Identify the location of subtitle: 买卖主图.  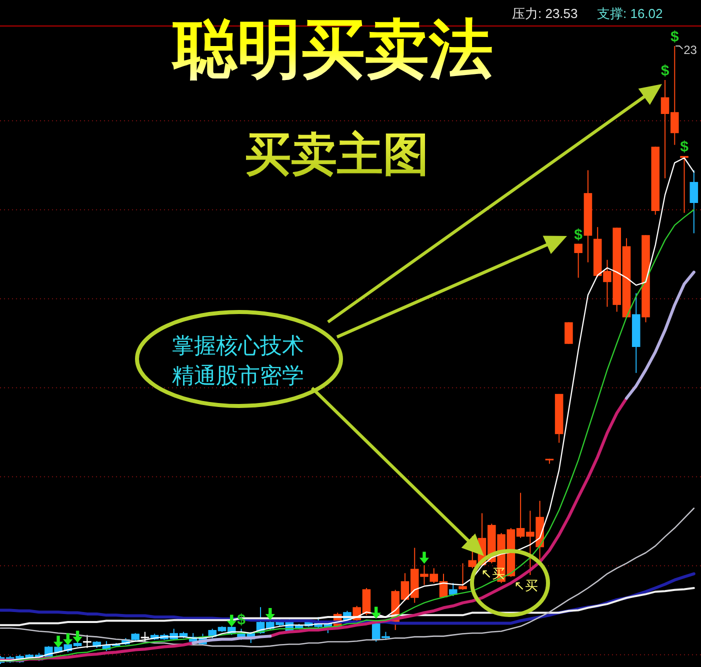
(337, 154).